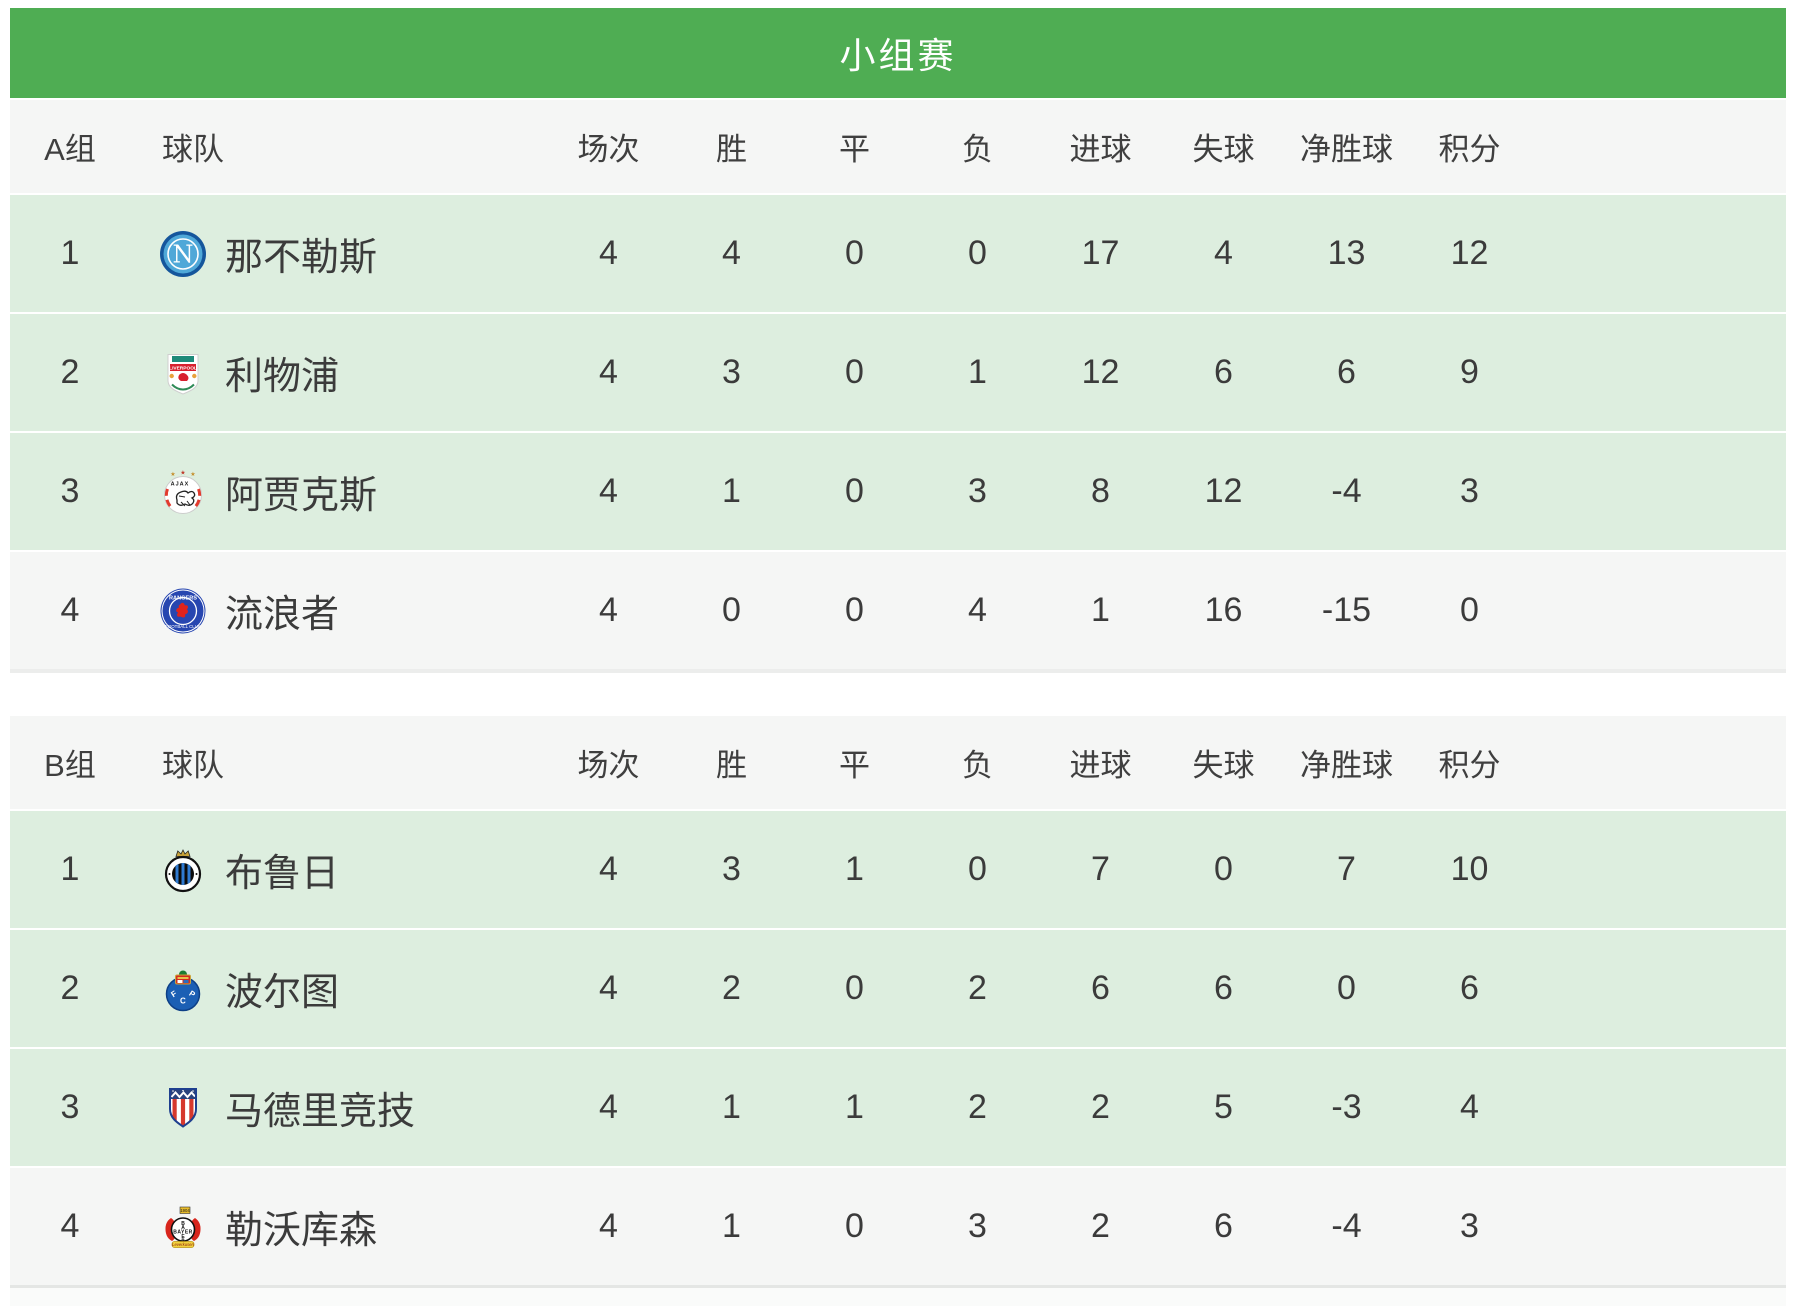 The height and width of the screenshot is (1306, 1796). I want to click on rank-cell: 4, so click(70, 610).